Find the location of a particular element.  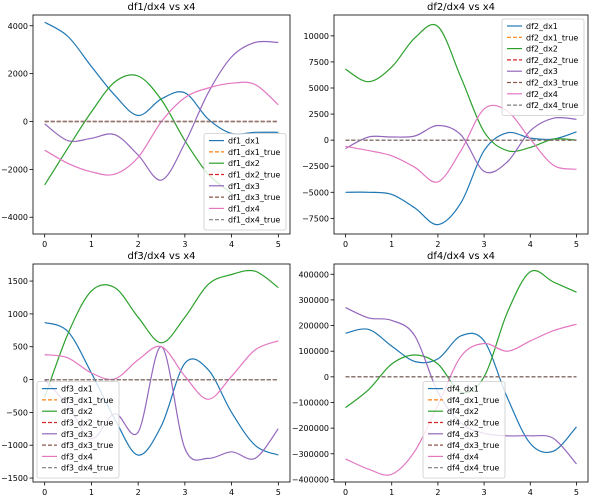

legend-label: df4_dx4 is located at coordinates (463, 456).